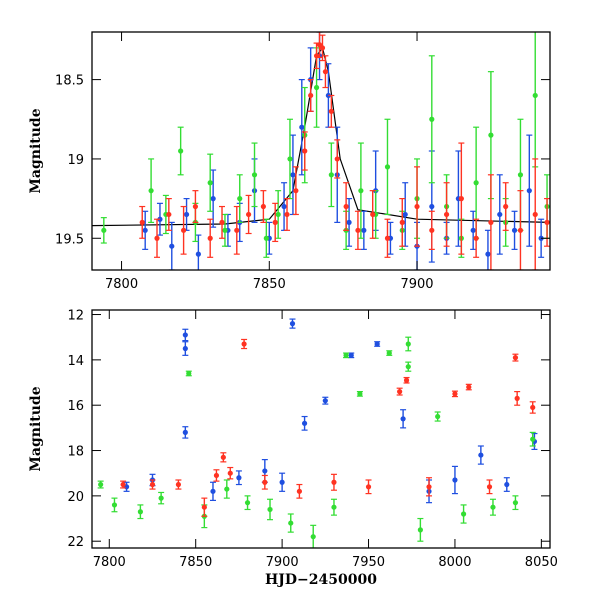 The width and height of the screenshot is (600, 600). I want to click on y-tick-label: 14, so click(75, 361).